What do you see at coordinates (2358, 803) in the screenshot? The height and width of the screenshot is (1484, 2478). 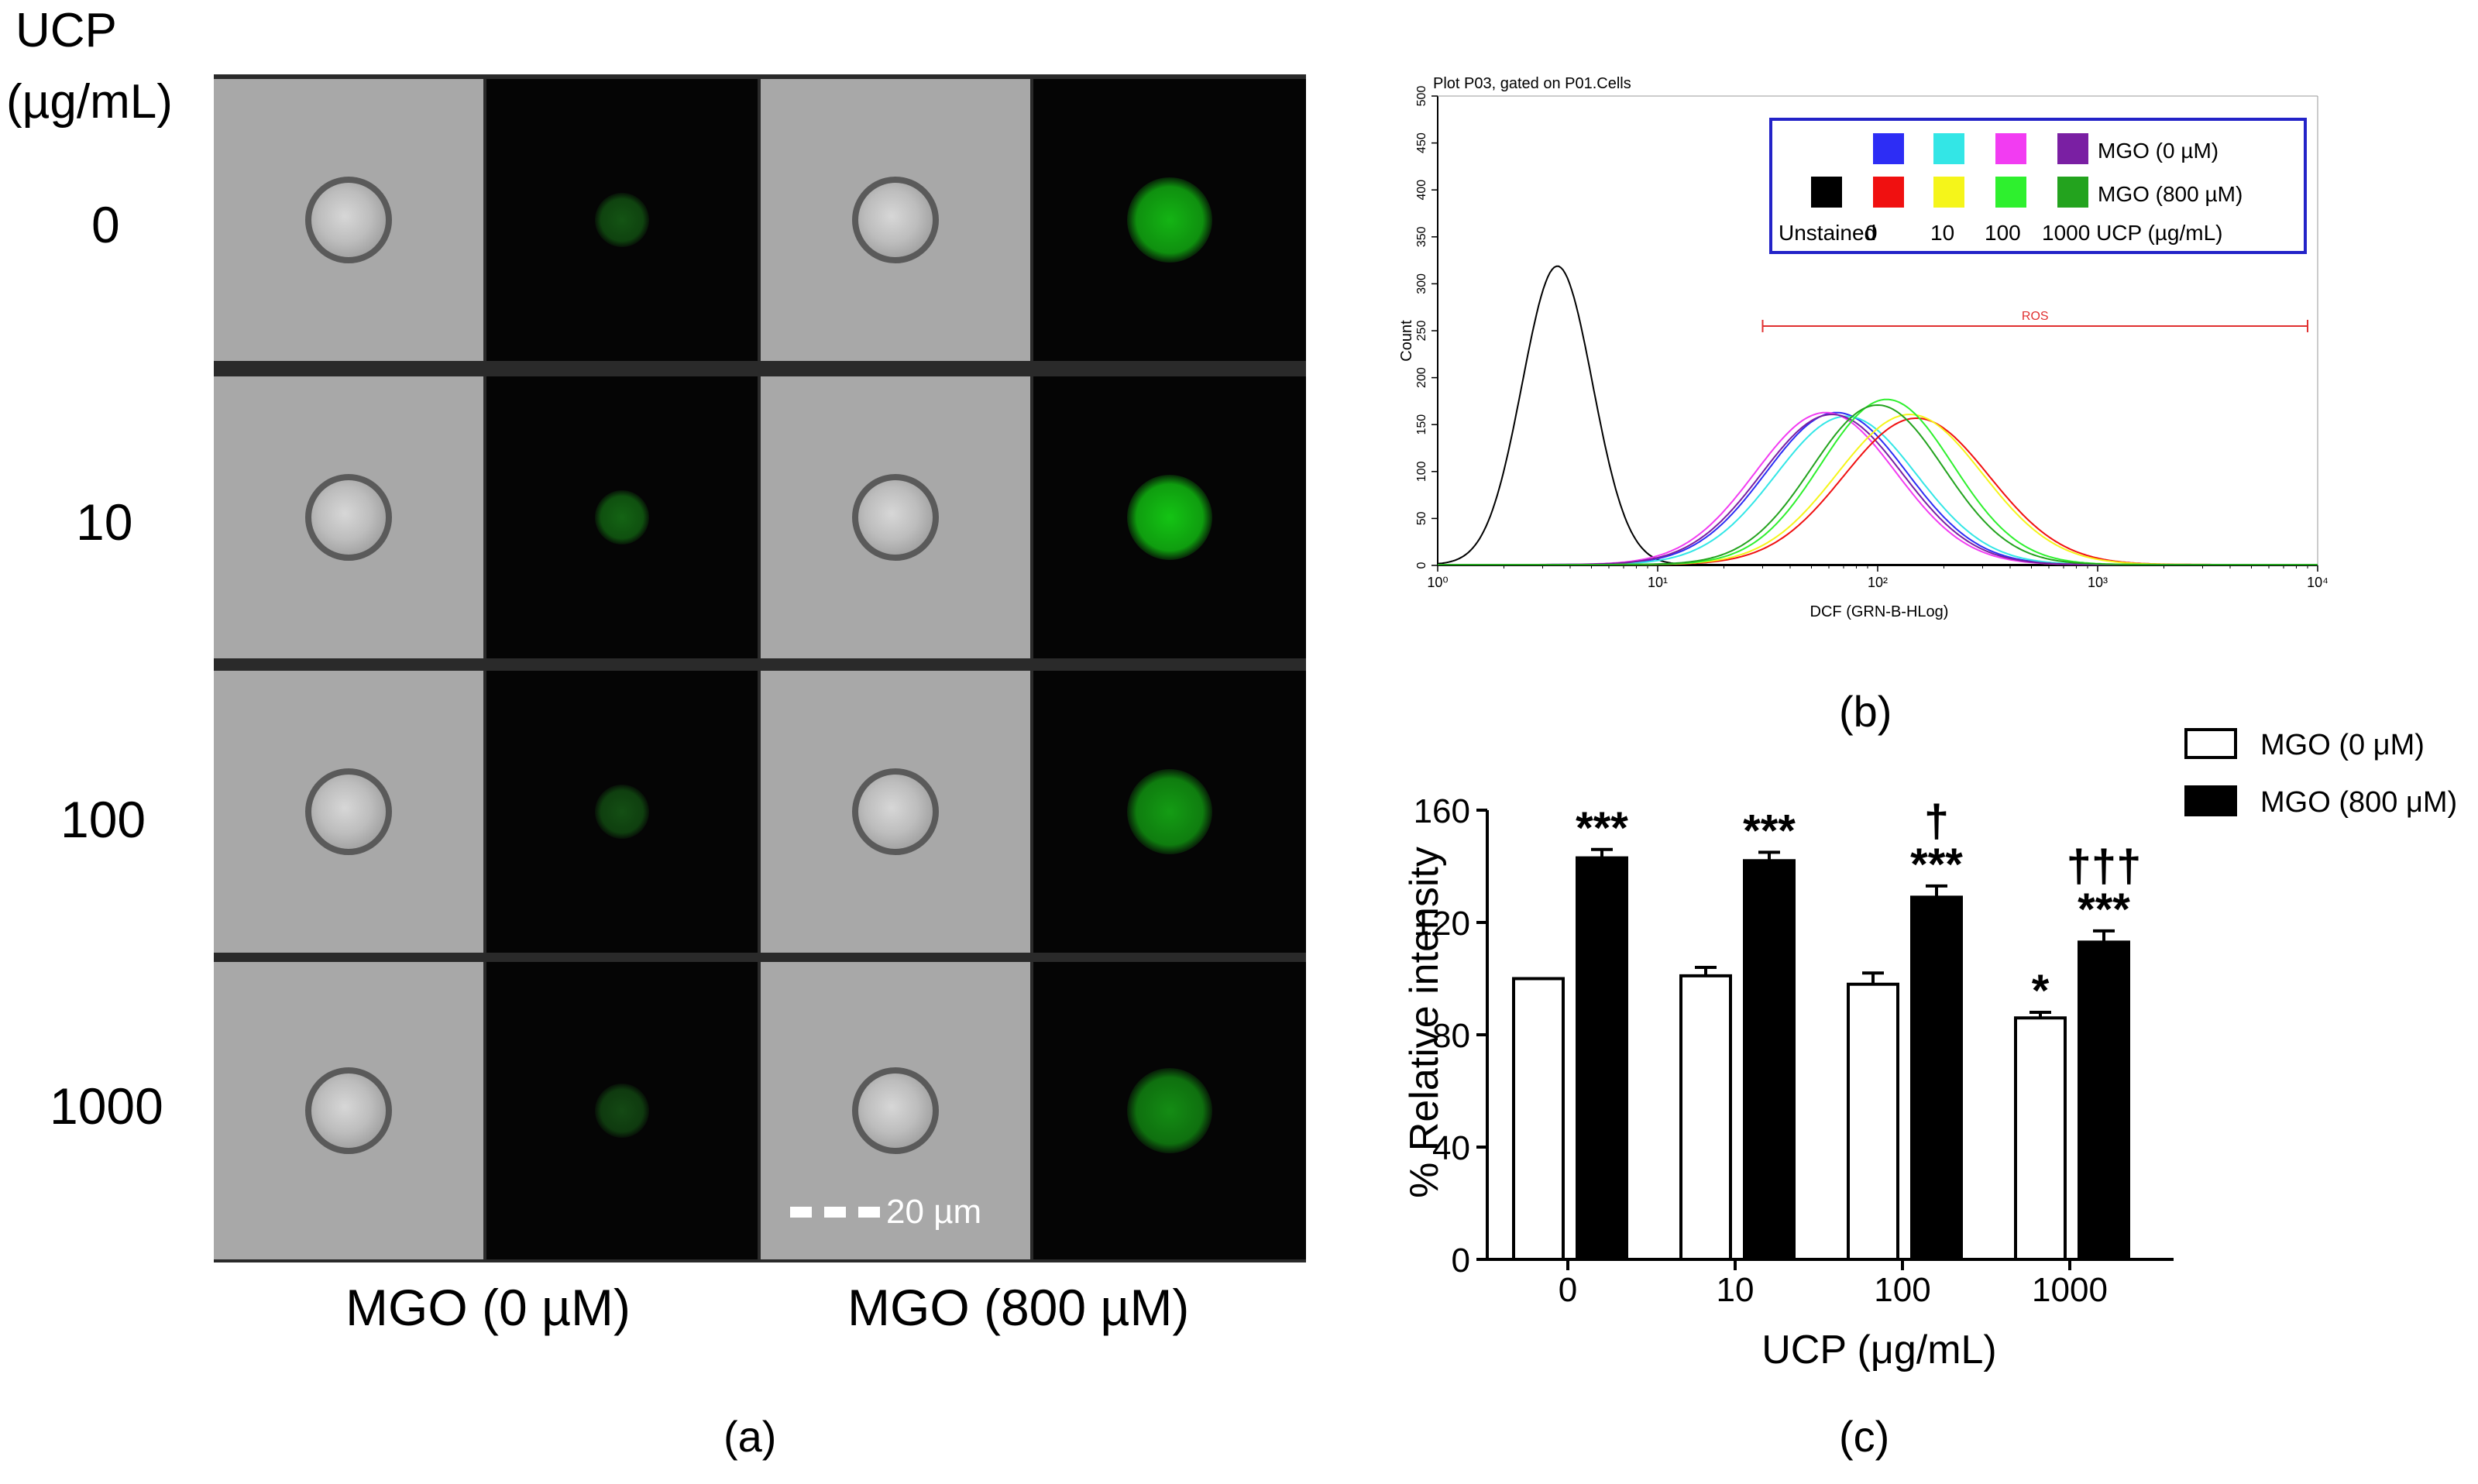 I see `bar-legend-label: MGO (800 μM)` at bounding box center [2358, 803].